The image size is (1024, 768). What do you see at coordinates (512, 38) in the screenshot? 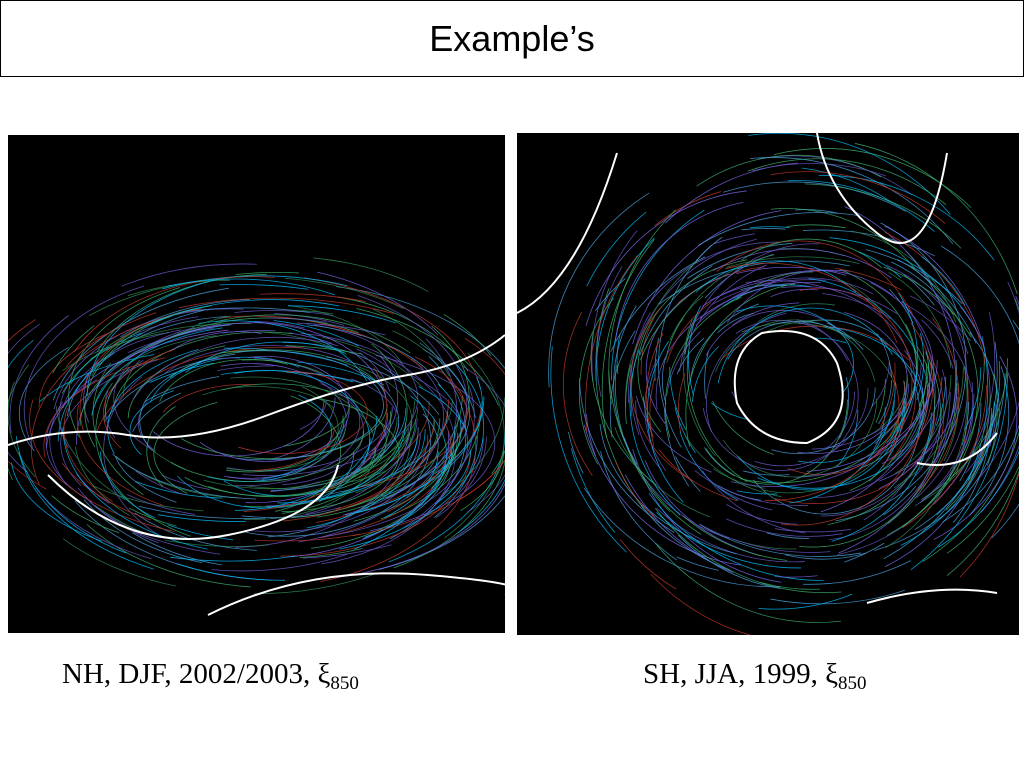
I see `title: Example’s` at bounding box center [512, 38].